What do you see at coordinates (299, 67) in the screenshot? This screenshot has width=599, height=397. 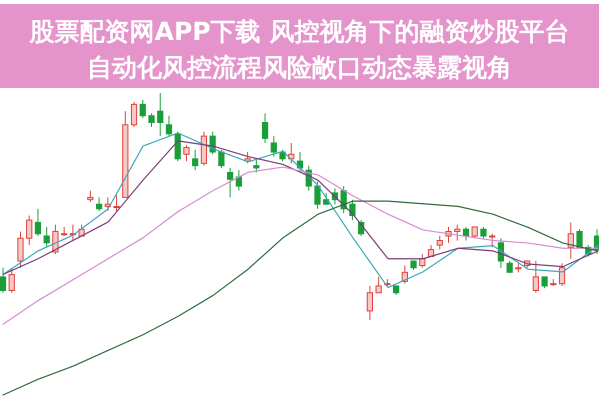 I see `chart-subtitle: 自动化风控流程风险敞口动态暴露视角` at bounding box center [299, 67].